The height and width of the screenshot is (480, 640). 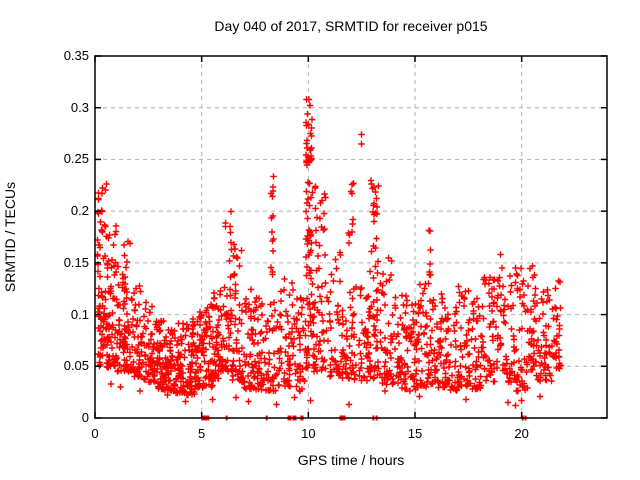 What do you see at coordinates (351, 460) in the screenshot?
I see `x-axis-label: GPS time / hours` at bounding box center [351, 460].